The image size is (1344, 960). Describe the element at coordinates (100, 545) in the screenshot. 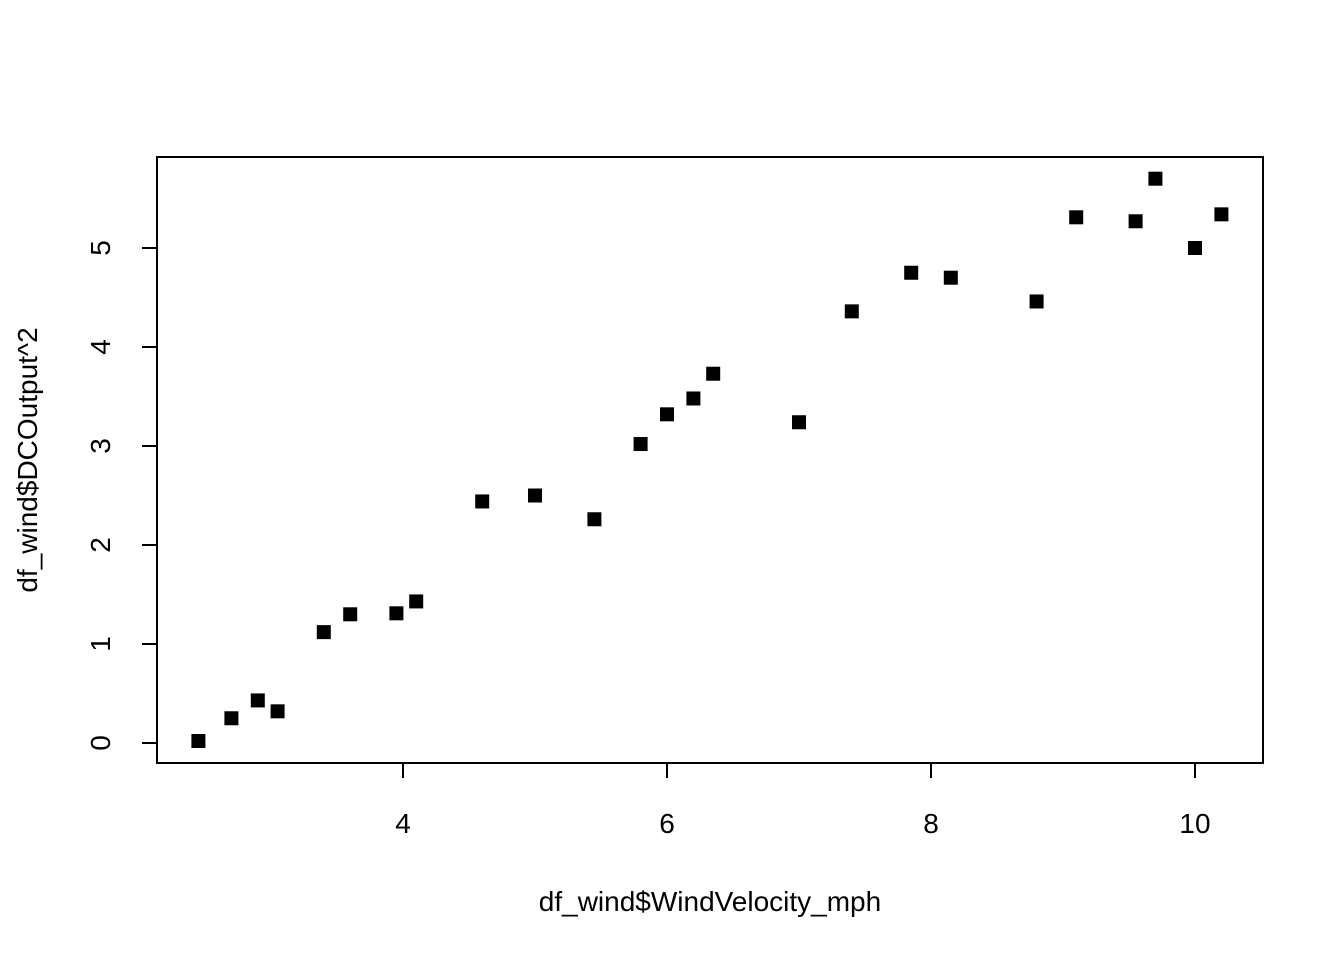

I see `y-tick-label: 2` at that location.